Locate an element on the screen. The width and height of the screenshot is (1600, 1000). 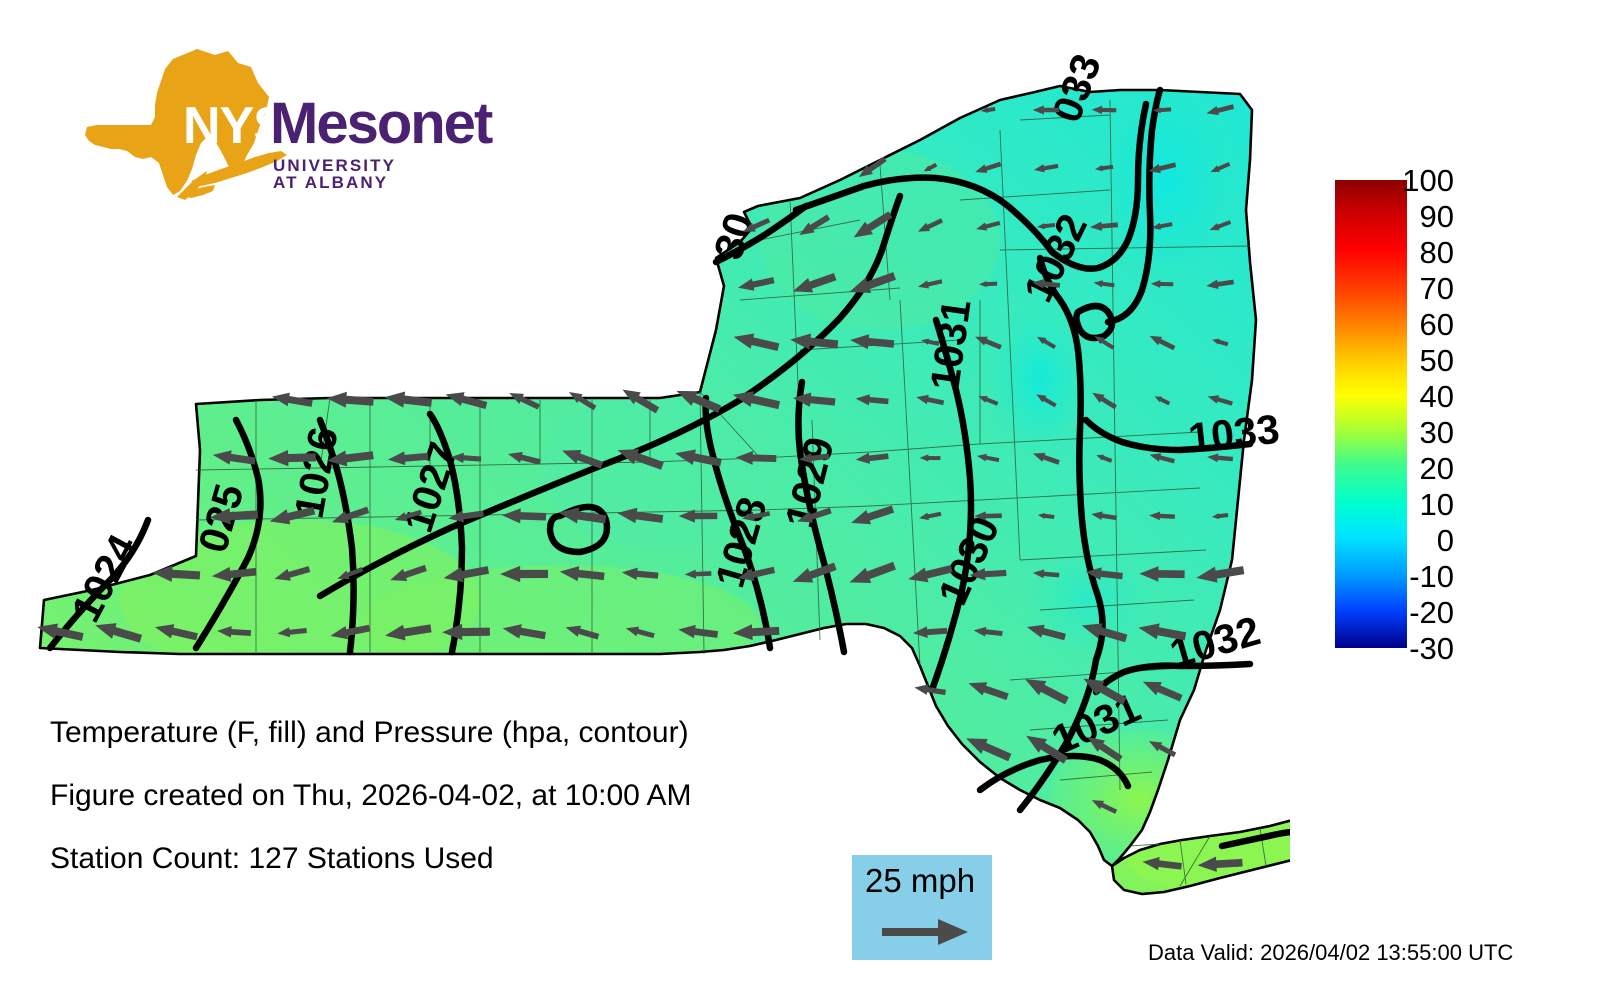
colorbar-tick: 60 is located at coordinates (1436, 324).